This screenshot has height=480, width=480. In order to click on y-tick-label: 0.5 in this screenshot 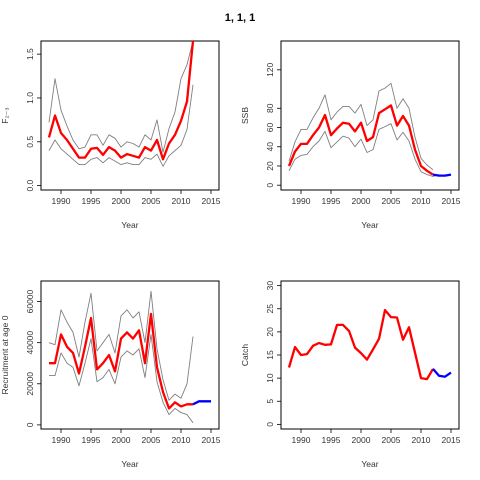, I will do `click(30, 142)`.